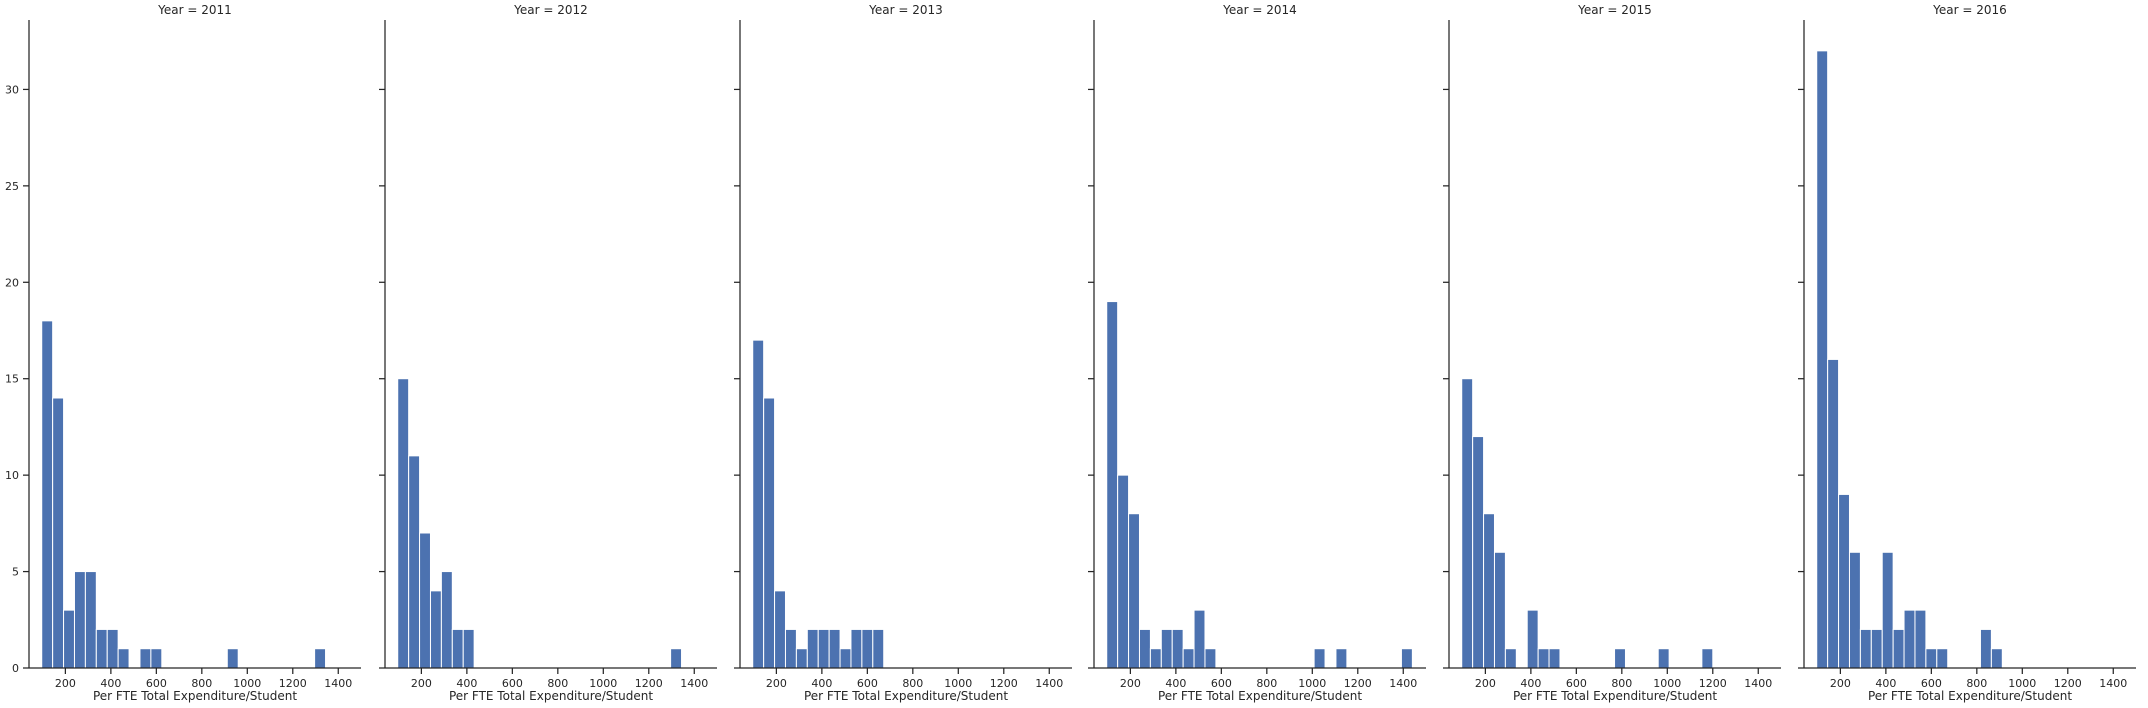  What do you see at coordinates (15, 668) in the screenshot?
I see `y-tick-label: 0` at bounding box center [15, 668].